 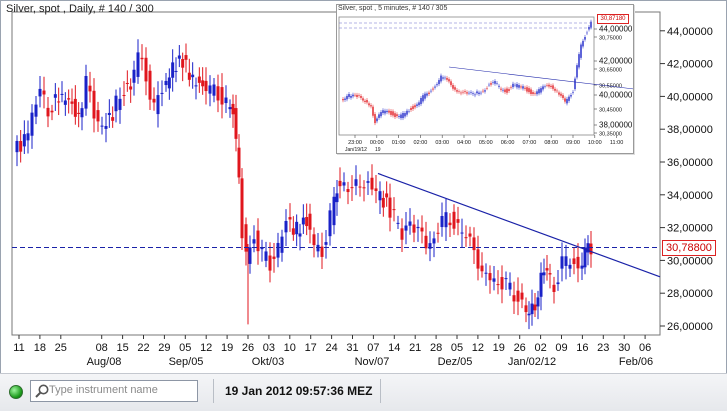 I want to click on x-day-label: 19, so click(x=227, y=348).